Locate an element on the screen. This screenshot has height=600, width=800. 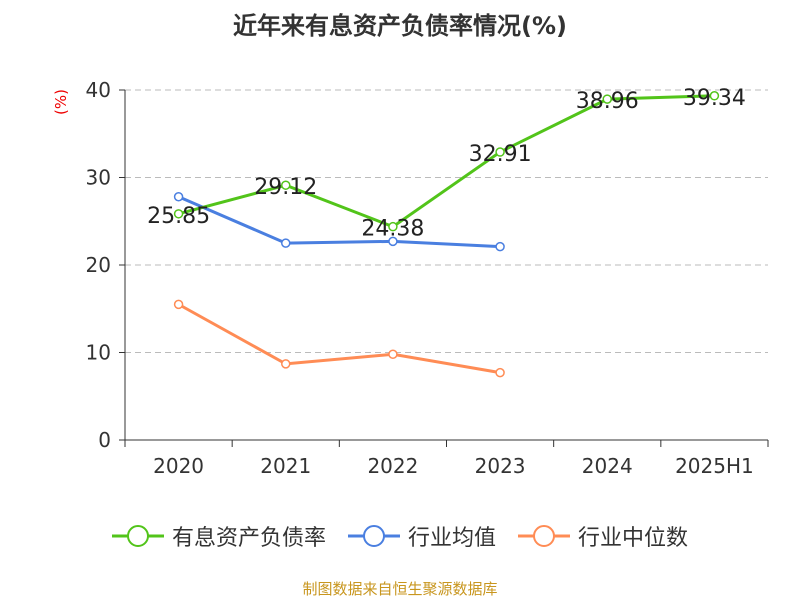
data-label: 39.34 is located at coordinates (714, 98).